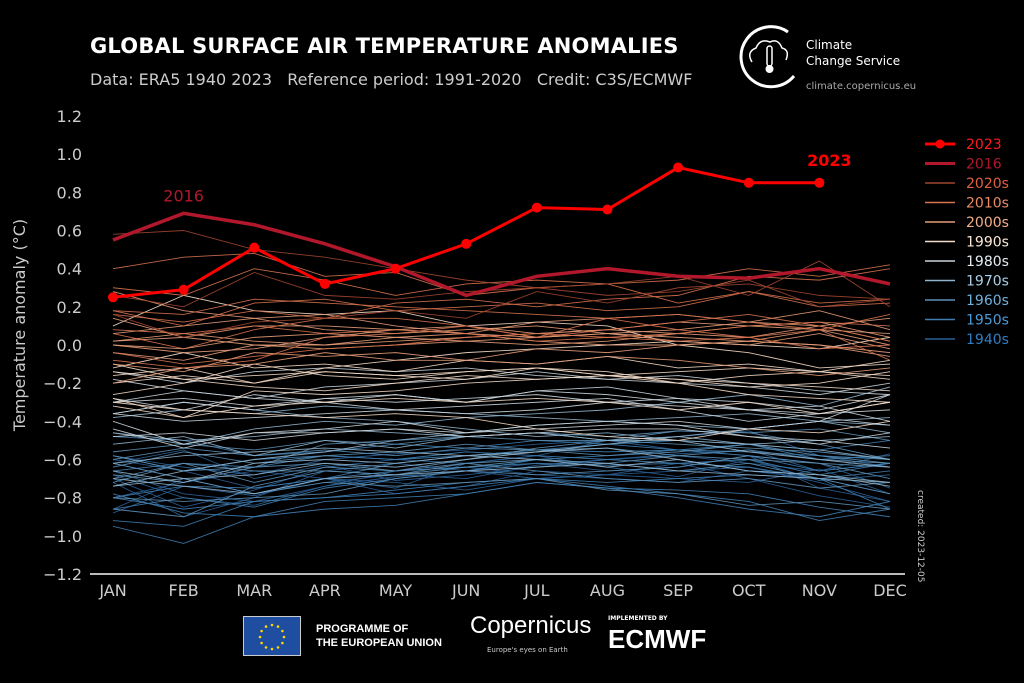  I want to click on legend-item-1970s: 1970s, so click(967, 282).